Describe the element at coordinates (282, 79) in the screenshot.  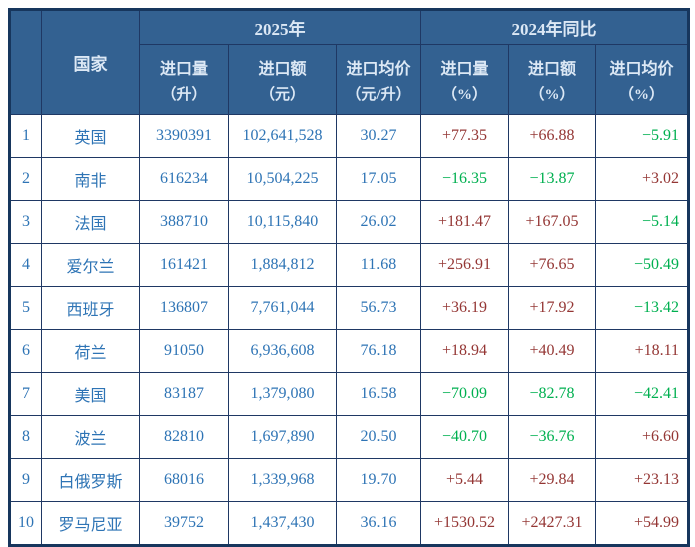
I see `header-import-value: 进口额 （元）` at that location.